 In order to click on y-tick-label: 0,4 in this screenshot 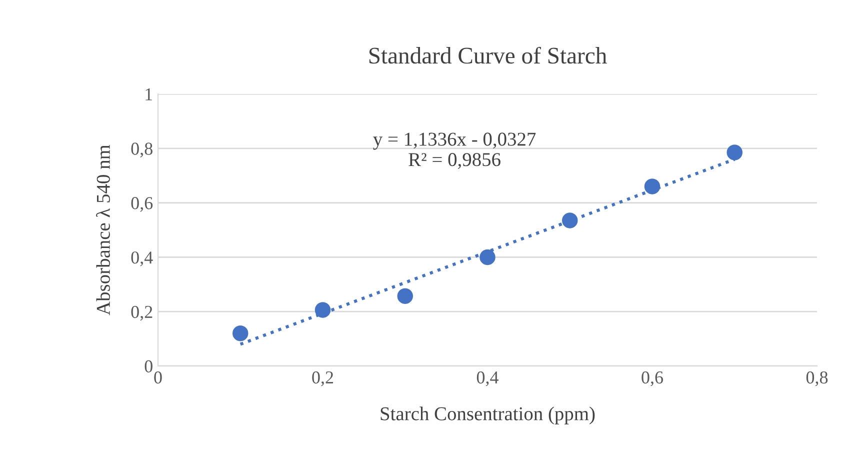, I will do `click(142, 258)`.